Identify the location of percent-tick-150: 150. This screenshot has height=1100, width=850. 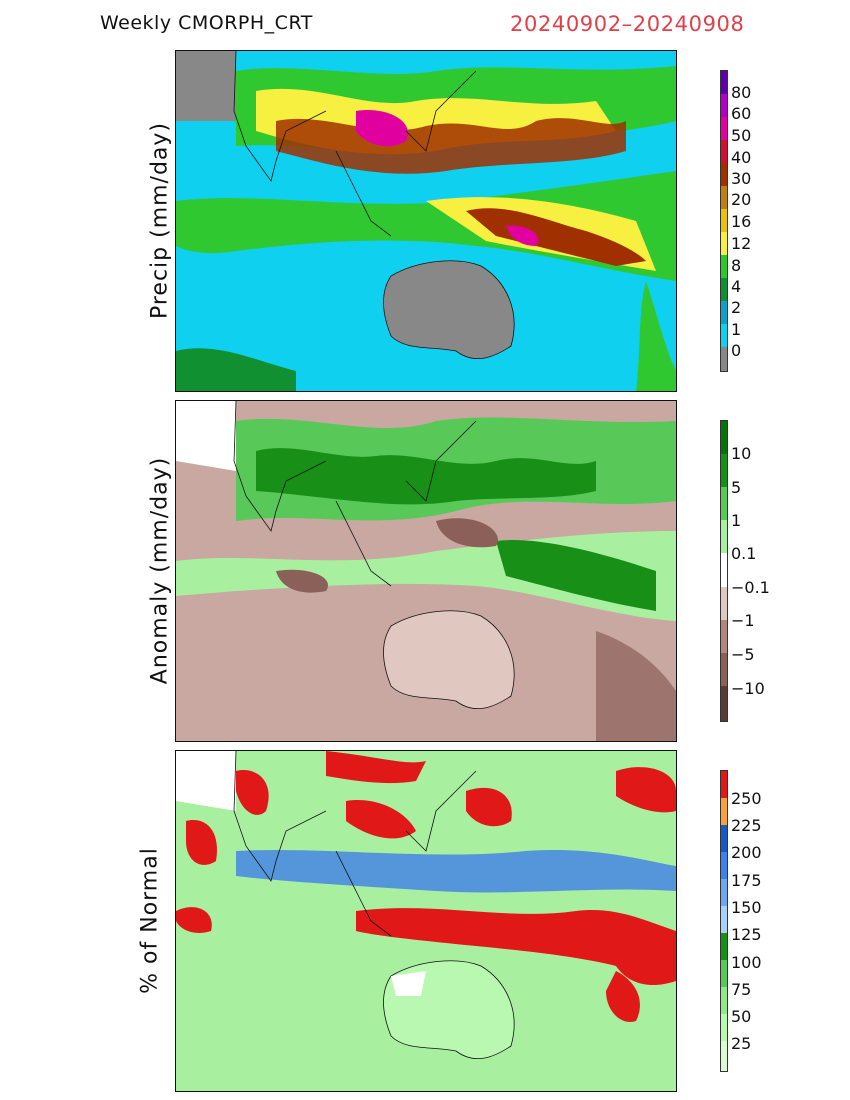
(746, 907).